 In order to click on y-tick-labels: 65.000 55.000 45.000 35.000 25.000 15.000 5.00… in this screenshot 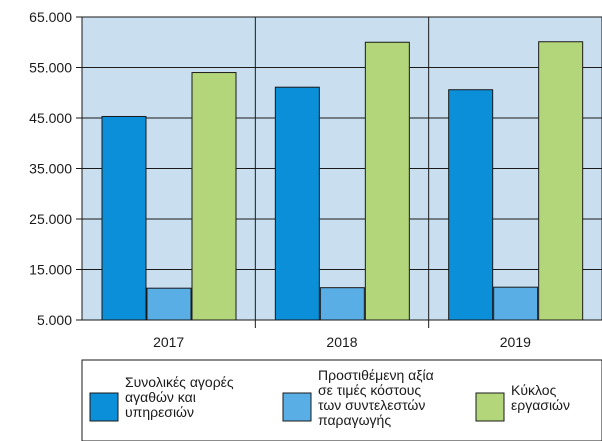, I will do `click(50, 168)`.